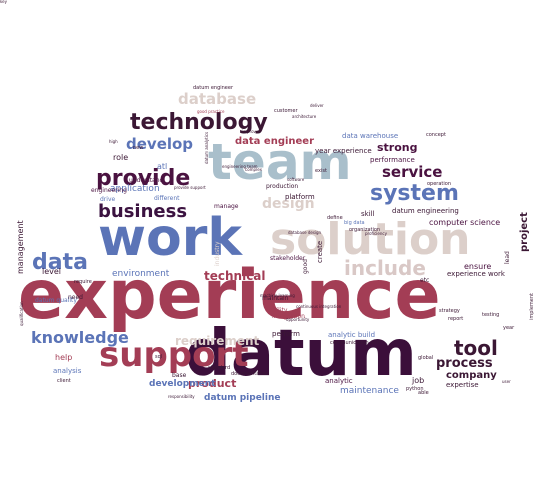  Describe the element at coordinates (320, 251) in the screenshot. I see `cloud-word: create` at that location.